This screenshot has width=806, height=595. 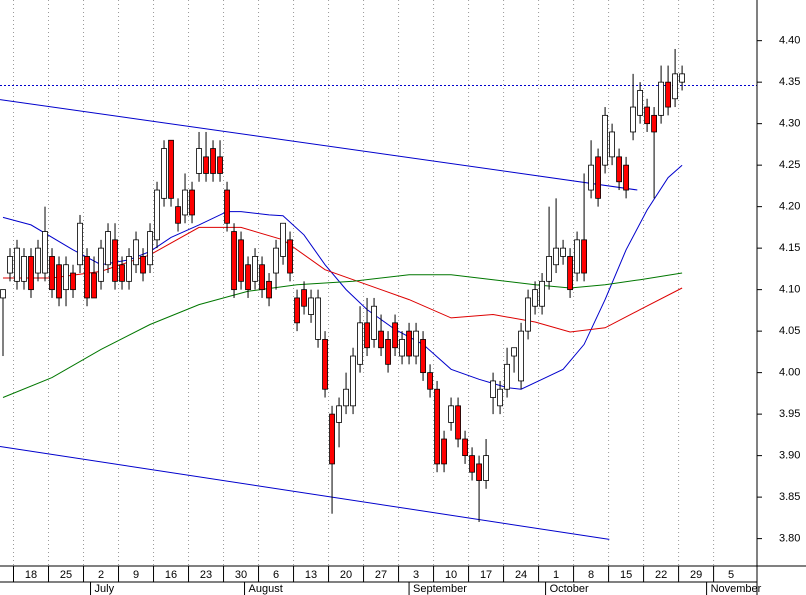 I want to click on y-tick-label: 4.20, so click(x=789, y=207).